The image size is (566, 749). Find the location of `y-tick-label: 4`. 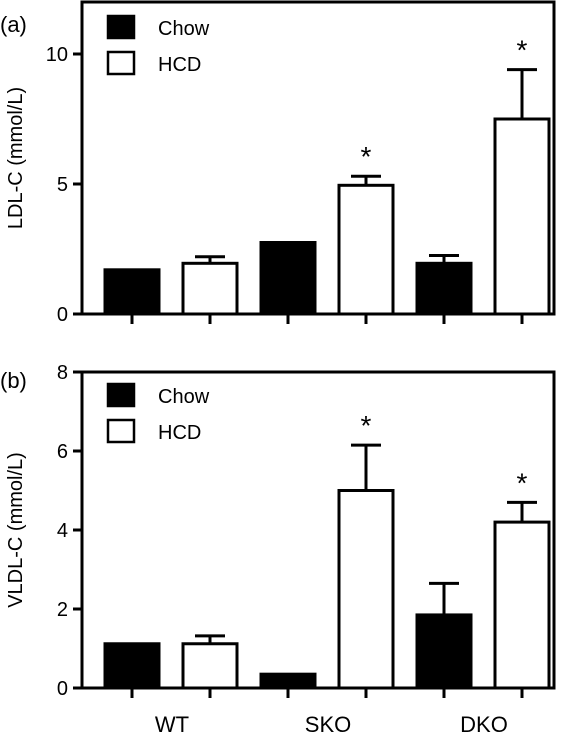

y-tick-label: 4 is located at coordinates (62, 531).